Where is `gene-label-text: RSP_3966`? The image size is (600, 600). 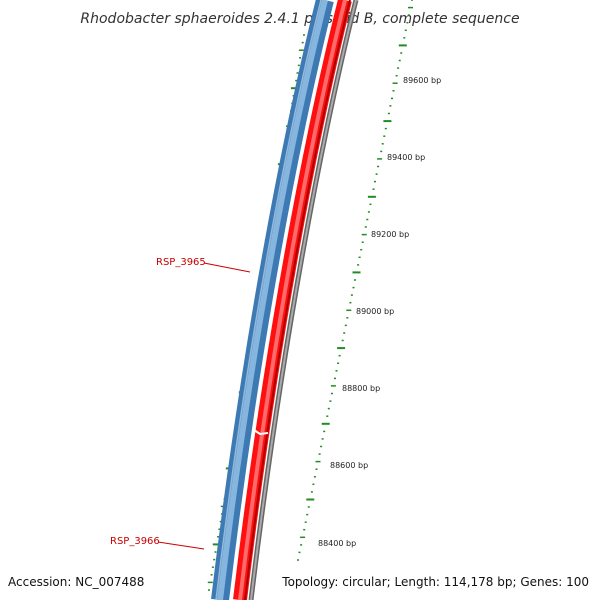 gene-label-text: RSP_3966 is located at coordinates (135, 541).